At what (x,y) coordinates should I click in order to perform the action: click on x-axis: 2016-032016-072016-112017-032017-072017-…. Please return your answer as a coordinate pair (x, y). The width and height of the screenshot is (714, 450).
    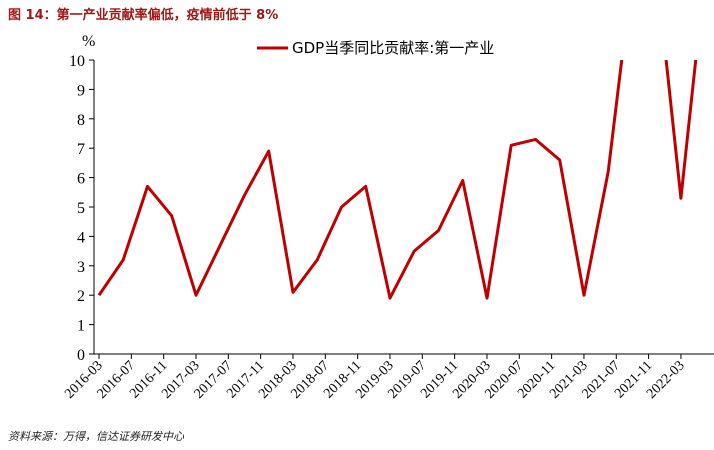
    Looking at the image, I should click on (388, 377).